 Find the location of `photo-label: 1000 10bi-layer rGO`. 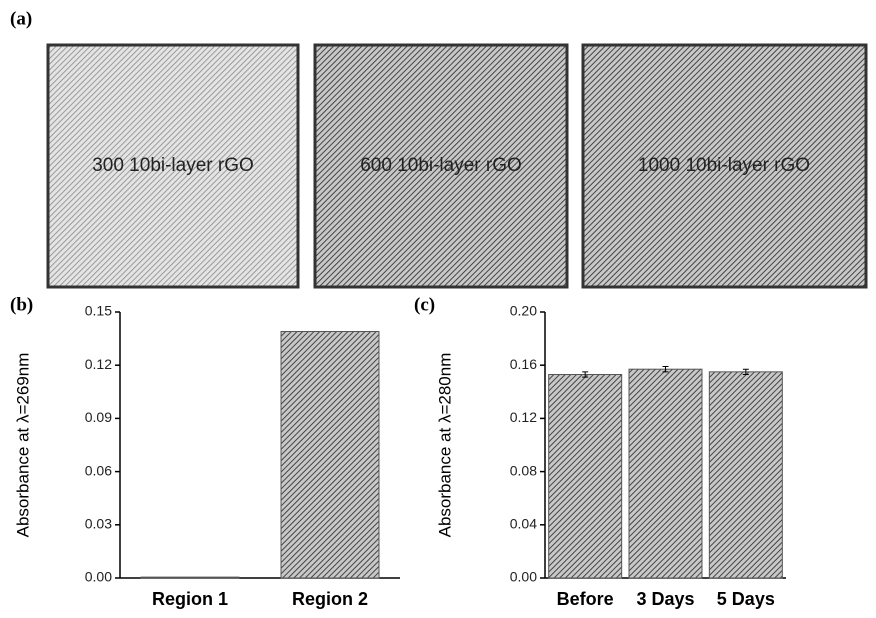

photo-label: 1000 10bi-layer rGO is located at coordinates (724, 165).